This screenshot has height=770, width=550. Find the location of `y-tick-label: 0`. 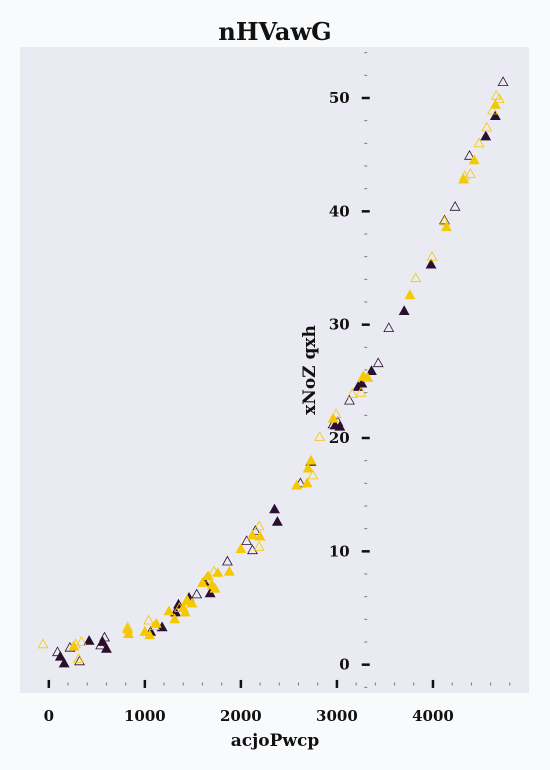

y-tick-label: 0 is located at coordinates (344, 665).